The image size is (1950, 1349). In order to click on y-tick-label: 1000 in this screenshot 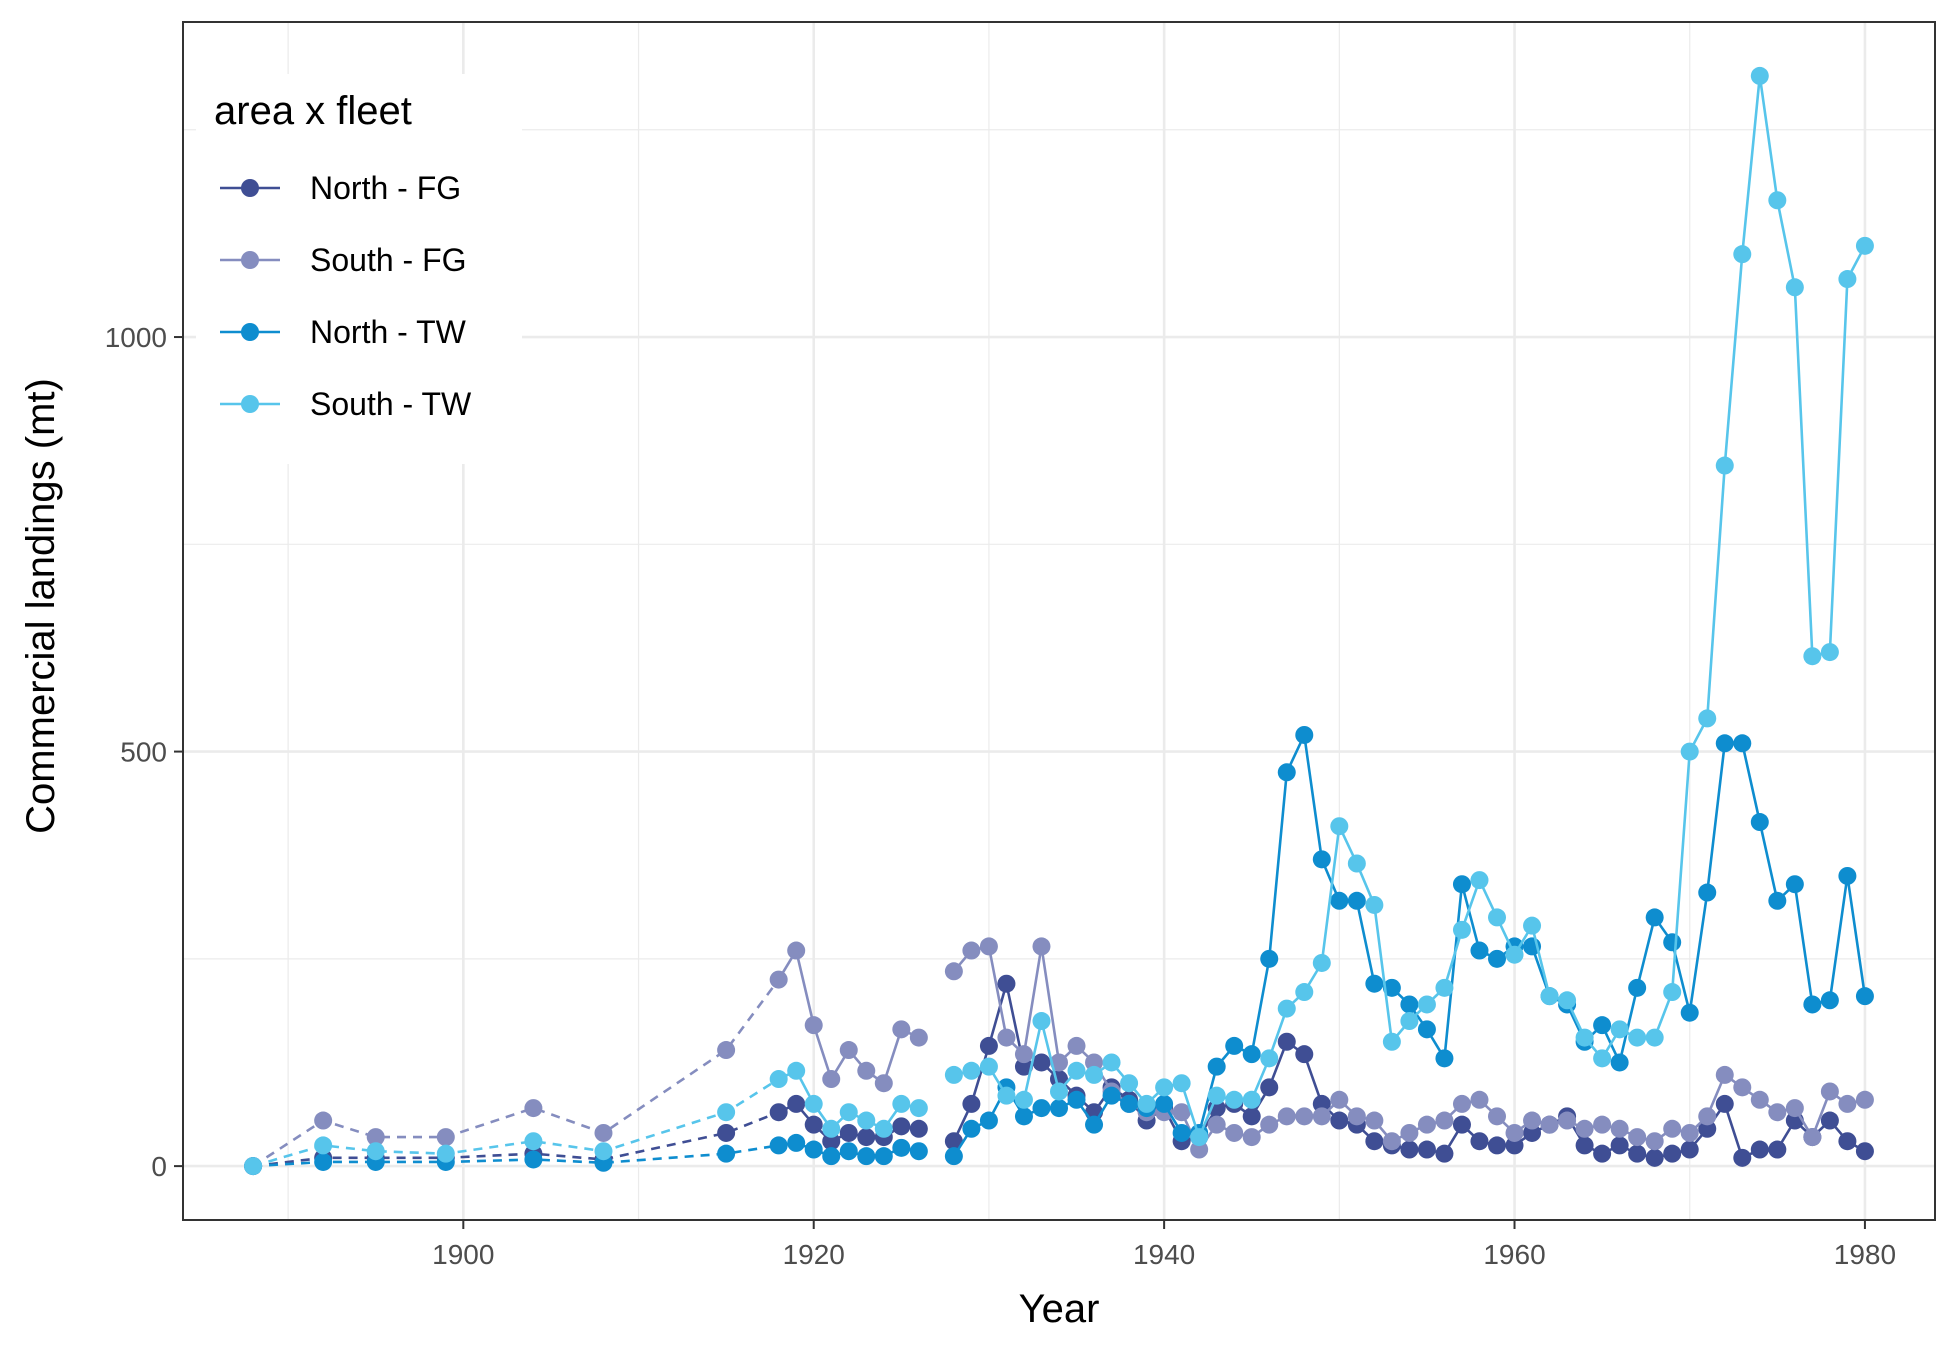, I will do `click(136, 337)`.